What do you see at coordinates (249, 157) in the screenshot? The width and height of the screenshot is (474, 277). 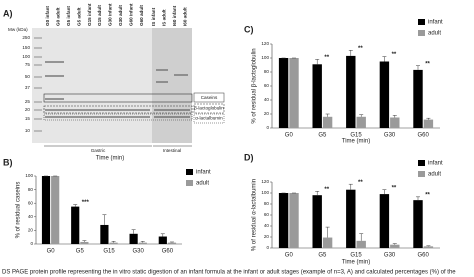 I see `panel-label: D)` at bounding box center [249, 157].